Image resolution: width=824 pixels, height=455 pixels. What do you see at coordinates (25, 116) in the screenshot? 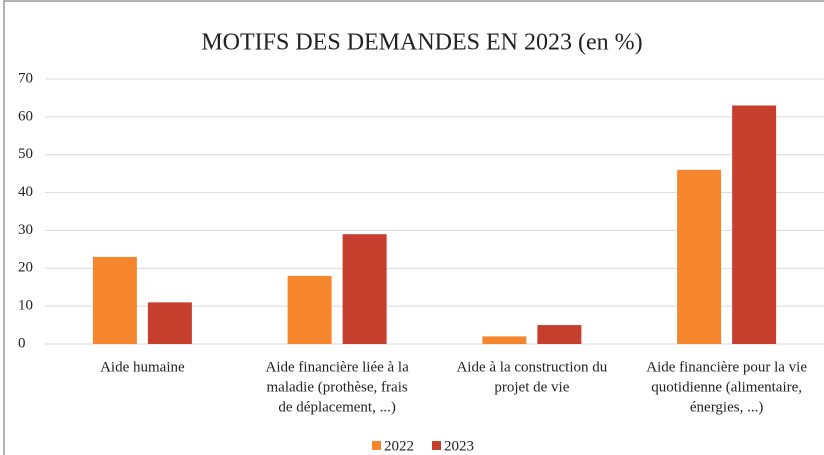
I see `y-tick-label: 60` at bounding box center [25, 116].